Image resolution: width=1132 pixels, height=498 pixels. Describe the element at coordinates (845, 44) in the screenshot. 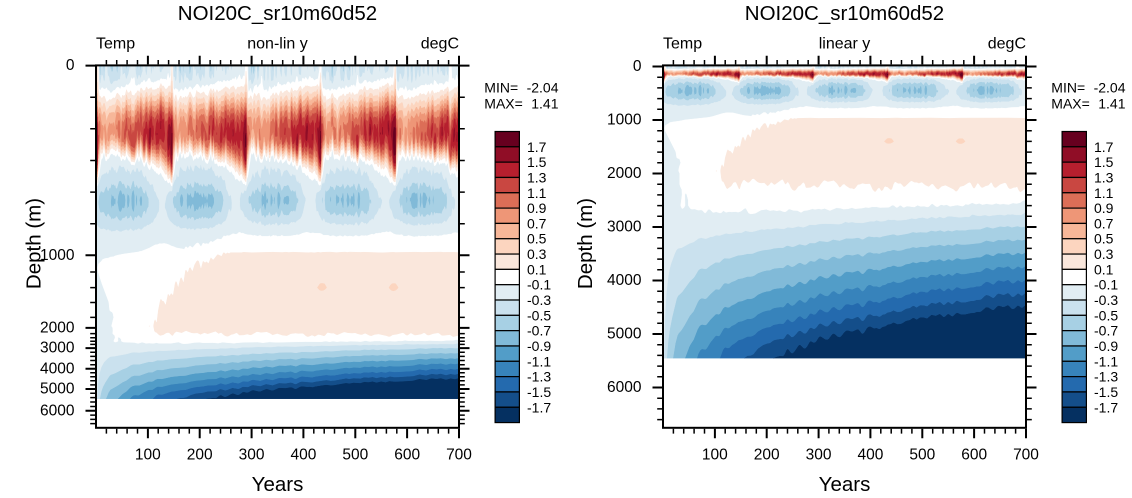

I see `svg-text: linear y` at that location.